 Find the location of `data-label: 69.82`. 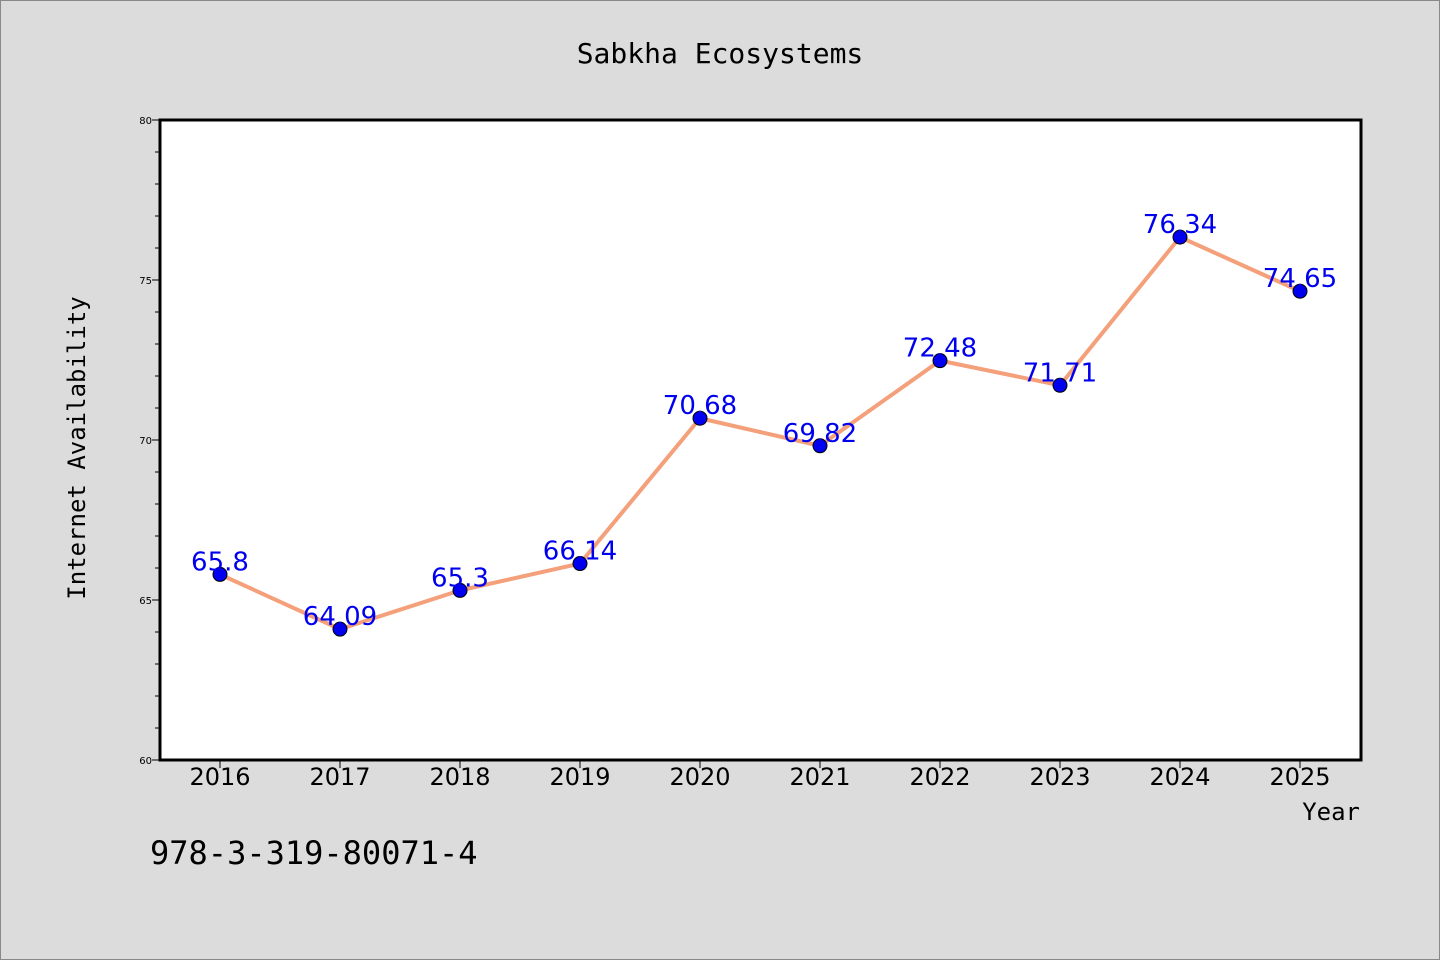

data-label: 69.82 is located at coordinates (820, 434).